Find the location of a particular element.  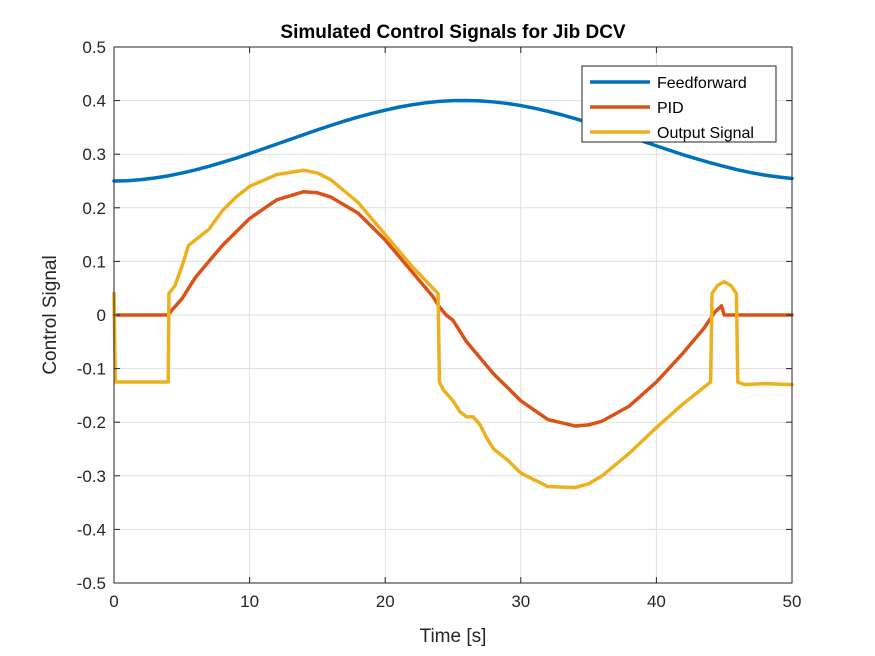

legend-label: PID is located at coordinates (670, 108).